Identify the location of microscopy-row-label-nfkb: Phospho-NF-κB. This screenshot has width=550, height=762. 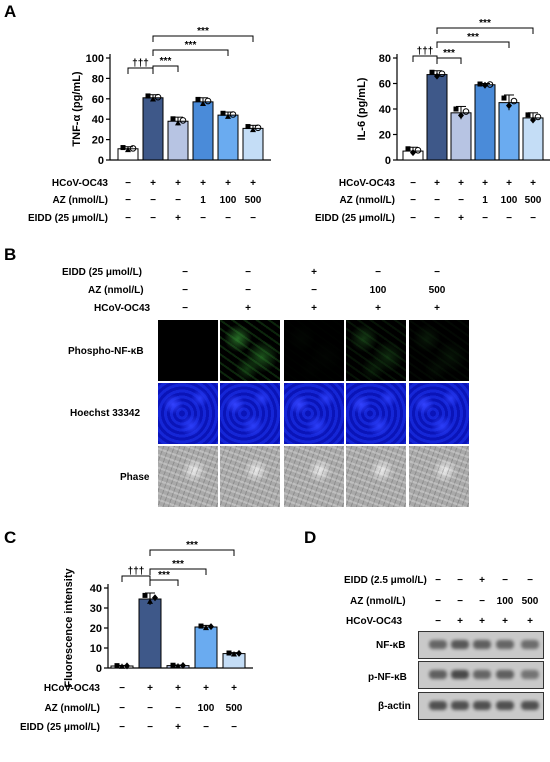
(106, 351).